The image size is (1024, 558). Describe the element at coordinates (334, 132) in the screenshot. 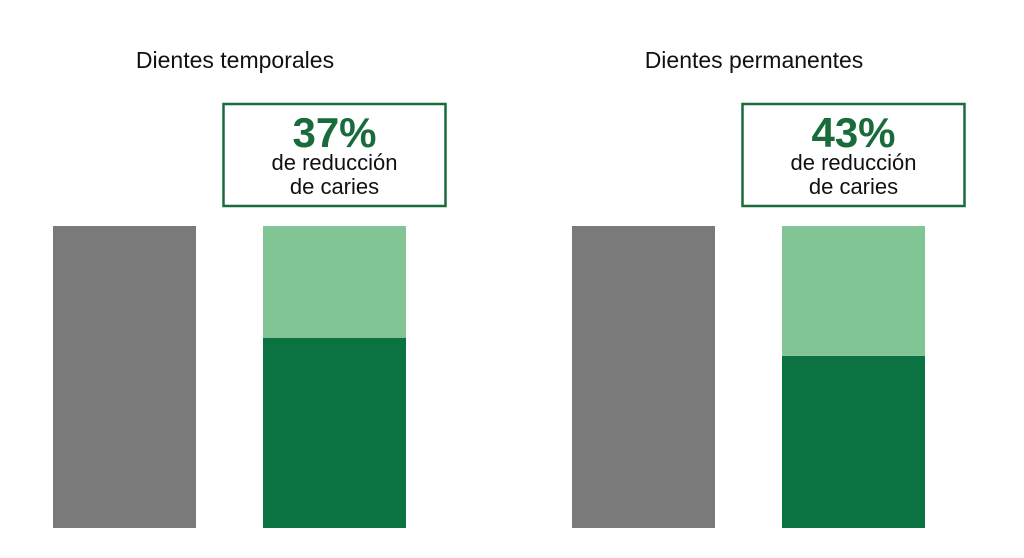

I see `reduction-label: 37%` at that location.